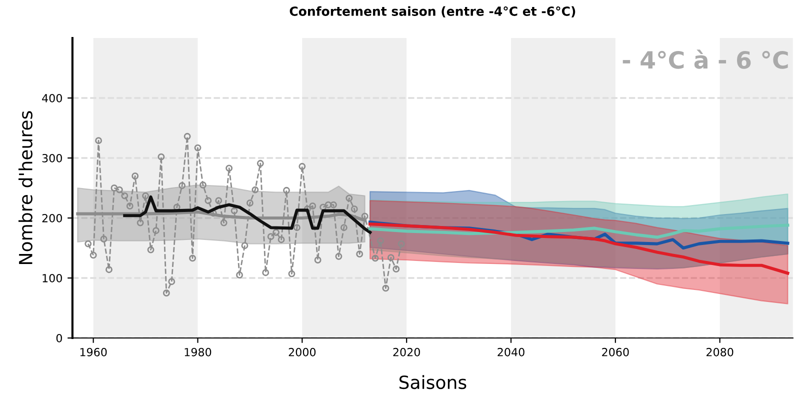 This screenshot has width=805, height=400. Describe the element at coordinates (432, 382) in the screenshot. I see `x-axis-title: Saisons` at that location.